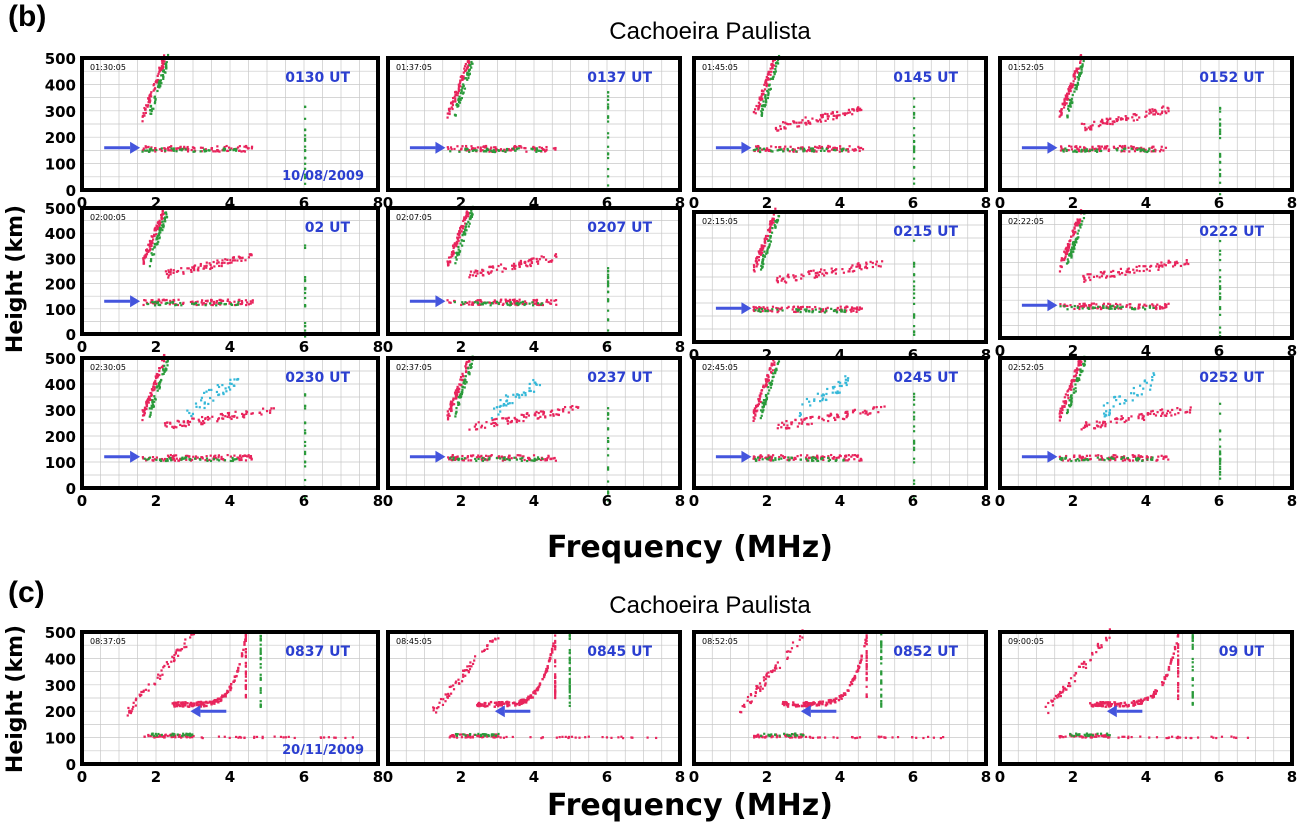 This screenshot has width=1304, height=832. Describe the element at coordinates (82, 347) in the screenshot. I see `x-tick-label: 0` at that location.